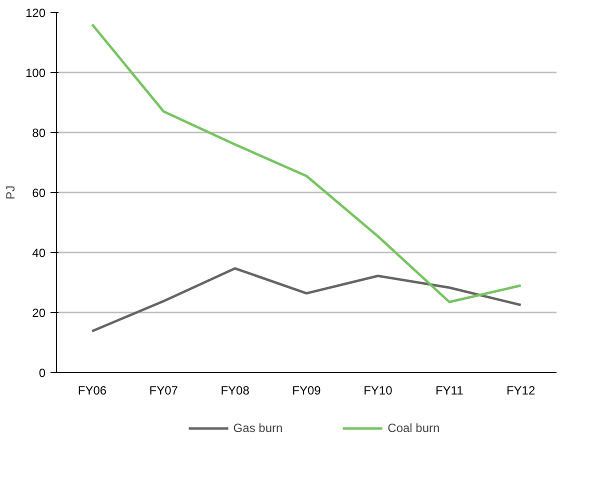 Image resolution: width=593 pixels, height=479 pixels. Describe the element at coordinates (378, 391) in the screenshot. I see `x-tick-label: FY10` at that location.